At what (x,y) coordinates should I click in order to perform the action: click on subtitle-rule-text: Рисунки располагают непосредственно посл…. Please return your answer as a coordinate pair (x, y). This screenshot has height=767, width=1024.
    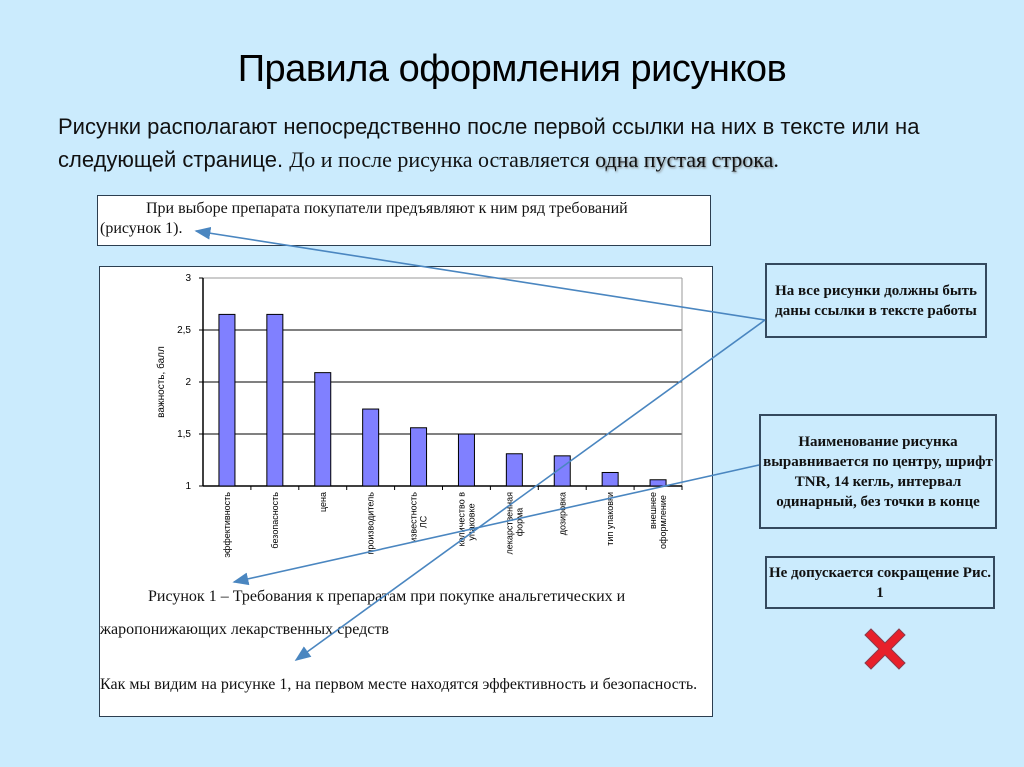
    Looking at the image, I should click on (489, 143).